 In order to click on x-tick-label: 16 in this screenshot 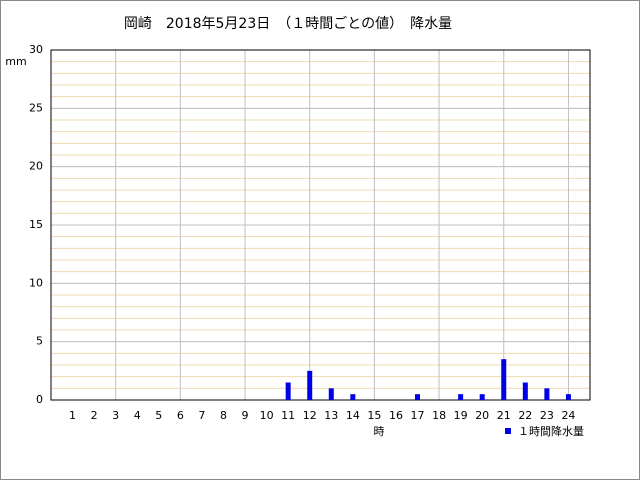, I will do `click(396, 415)`.